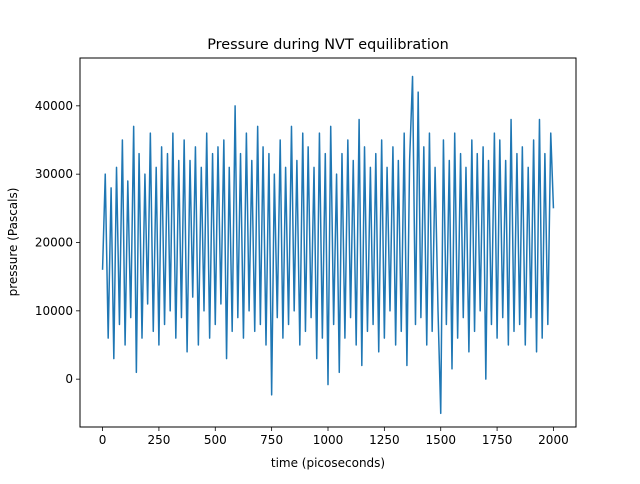  I want to click on y-axis-label: pressure (Pascals), so click(13, 242).